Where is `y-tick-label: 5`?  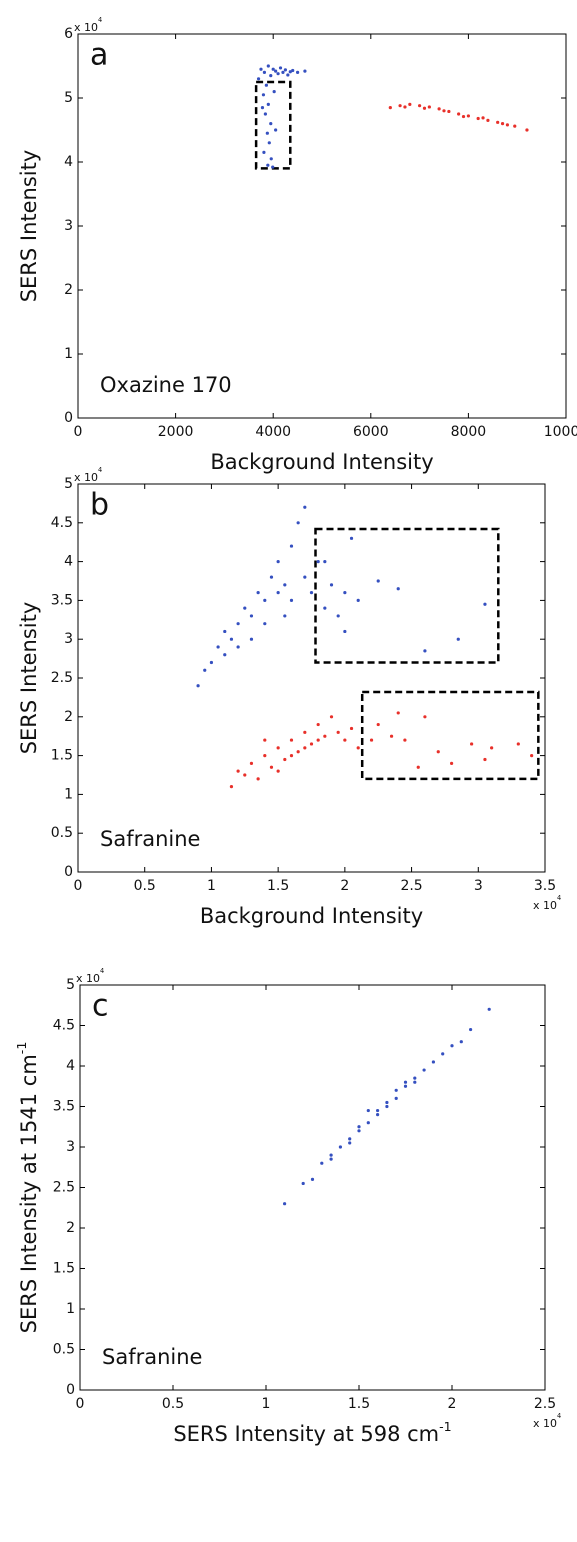
y-tick-label: 5 is located at coordinates (68, 484).